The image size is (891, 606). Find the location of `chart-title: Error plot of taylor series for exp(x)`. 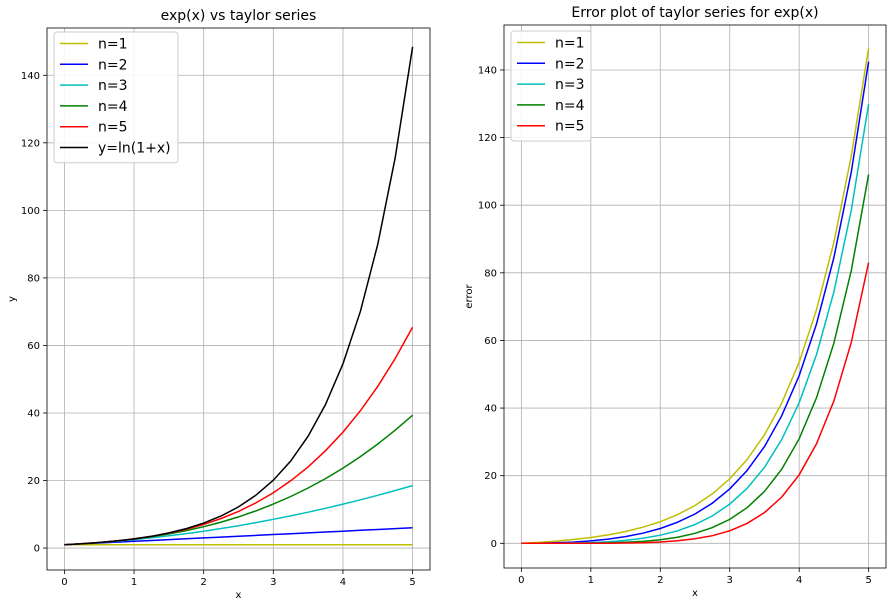

chart-title: Error plot of taylor series for exp(x) is located at coordinates (694, 13).